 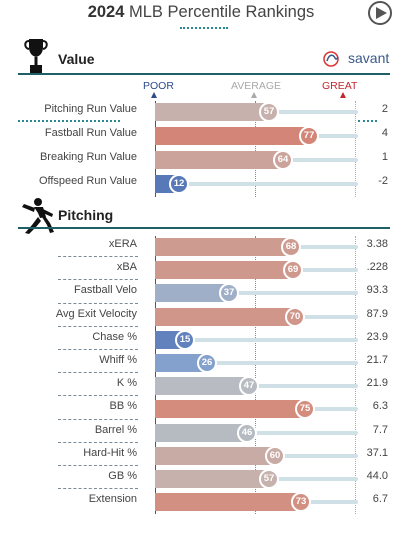 What do you see at coordinates (126, 267) in the screenshot?
I see `metric-label: xBA` at bounding box center [126, 267].